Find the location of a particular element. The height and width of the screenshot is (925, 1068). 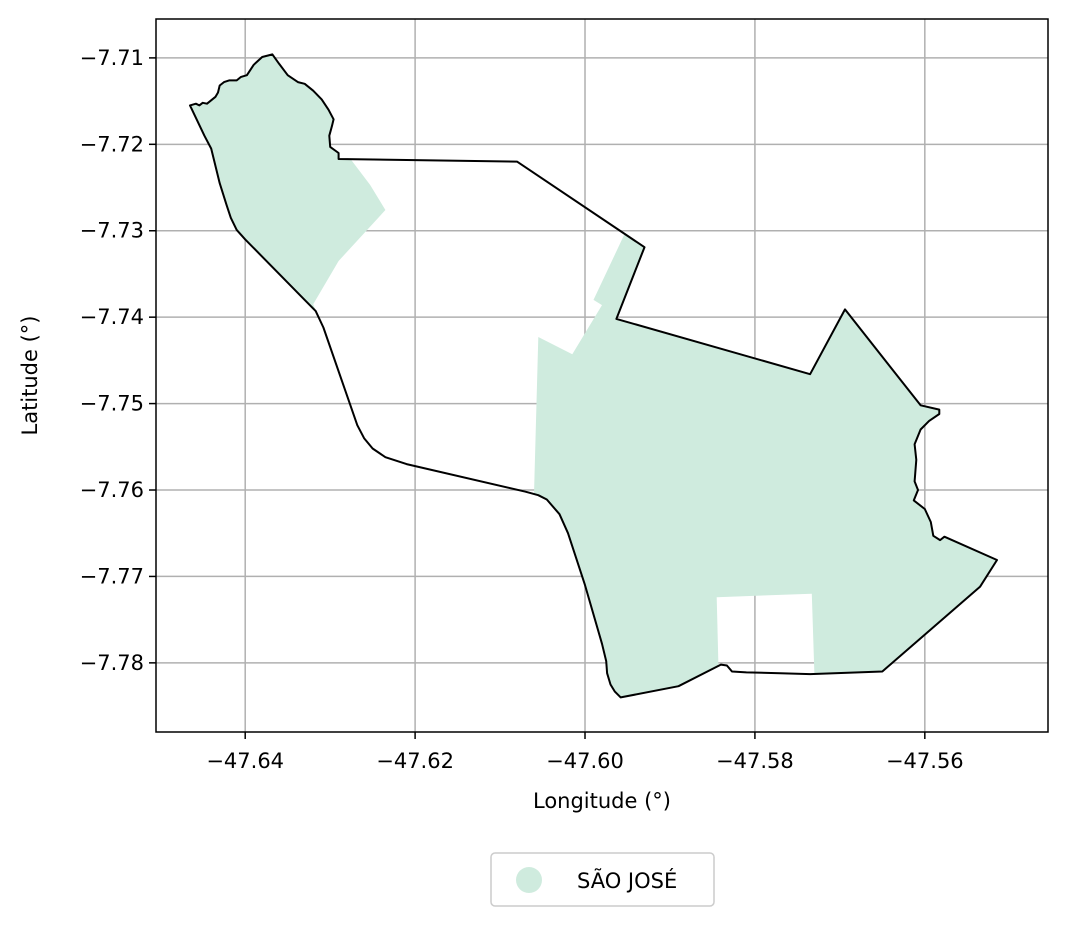

x-tick-label: −47.60 is located at coordinates (585, 761).